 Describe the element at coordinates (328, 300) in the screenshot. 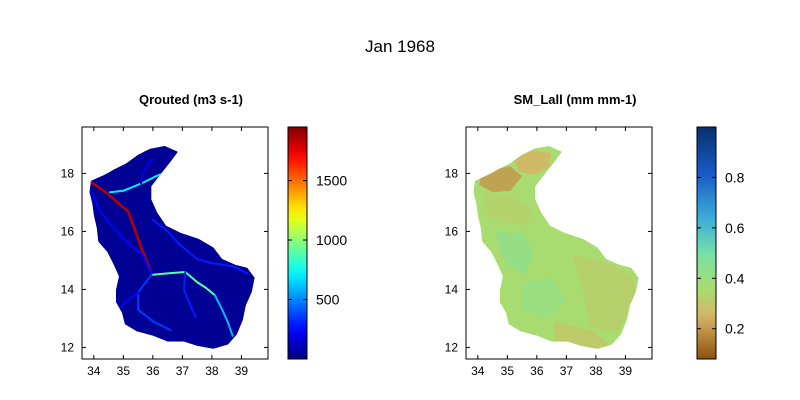

I see `colorbar-tick-label-500: 500` at that location.